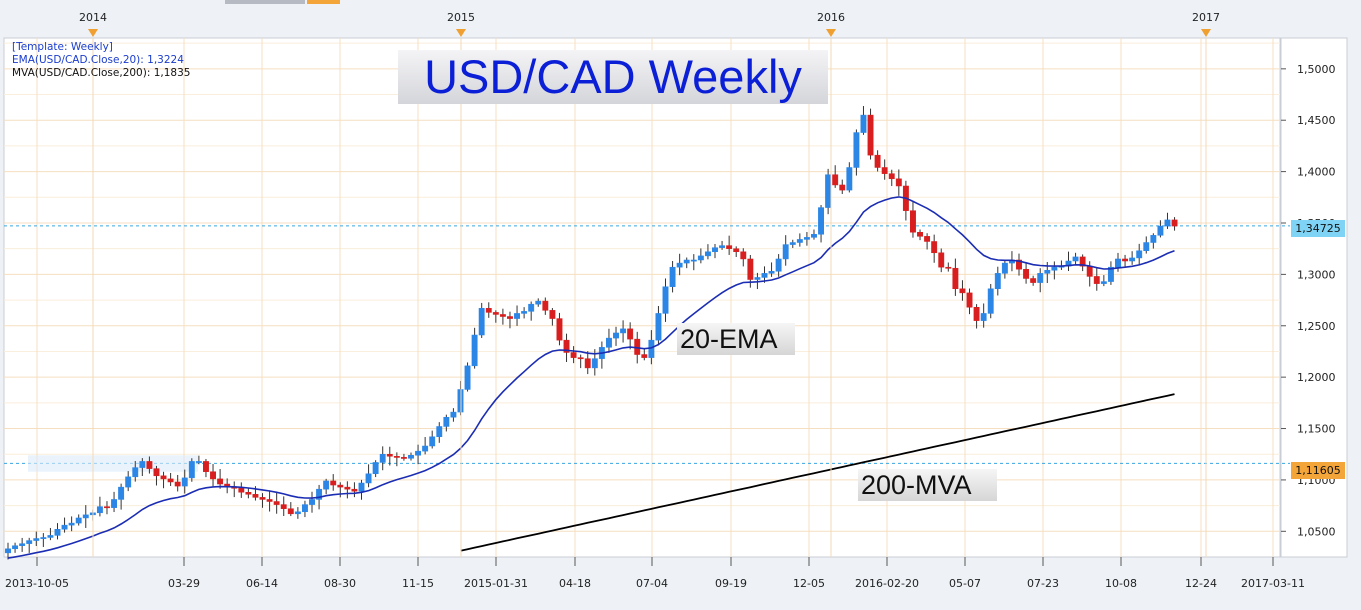 Image resolution: width=1361 pixels, height=610 pixels. What do you see at coordinates (1316, 531) in the screenshot?
I see `y-tick-label: 1,0500` at bounding box center [1316, 531].